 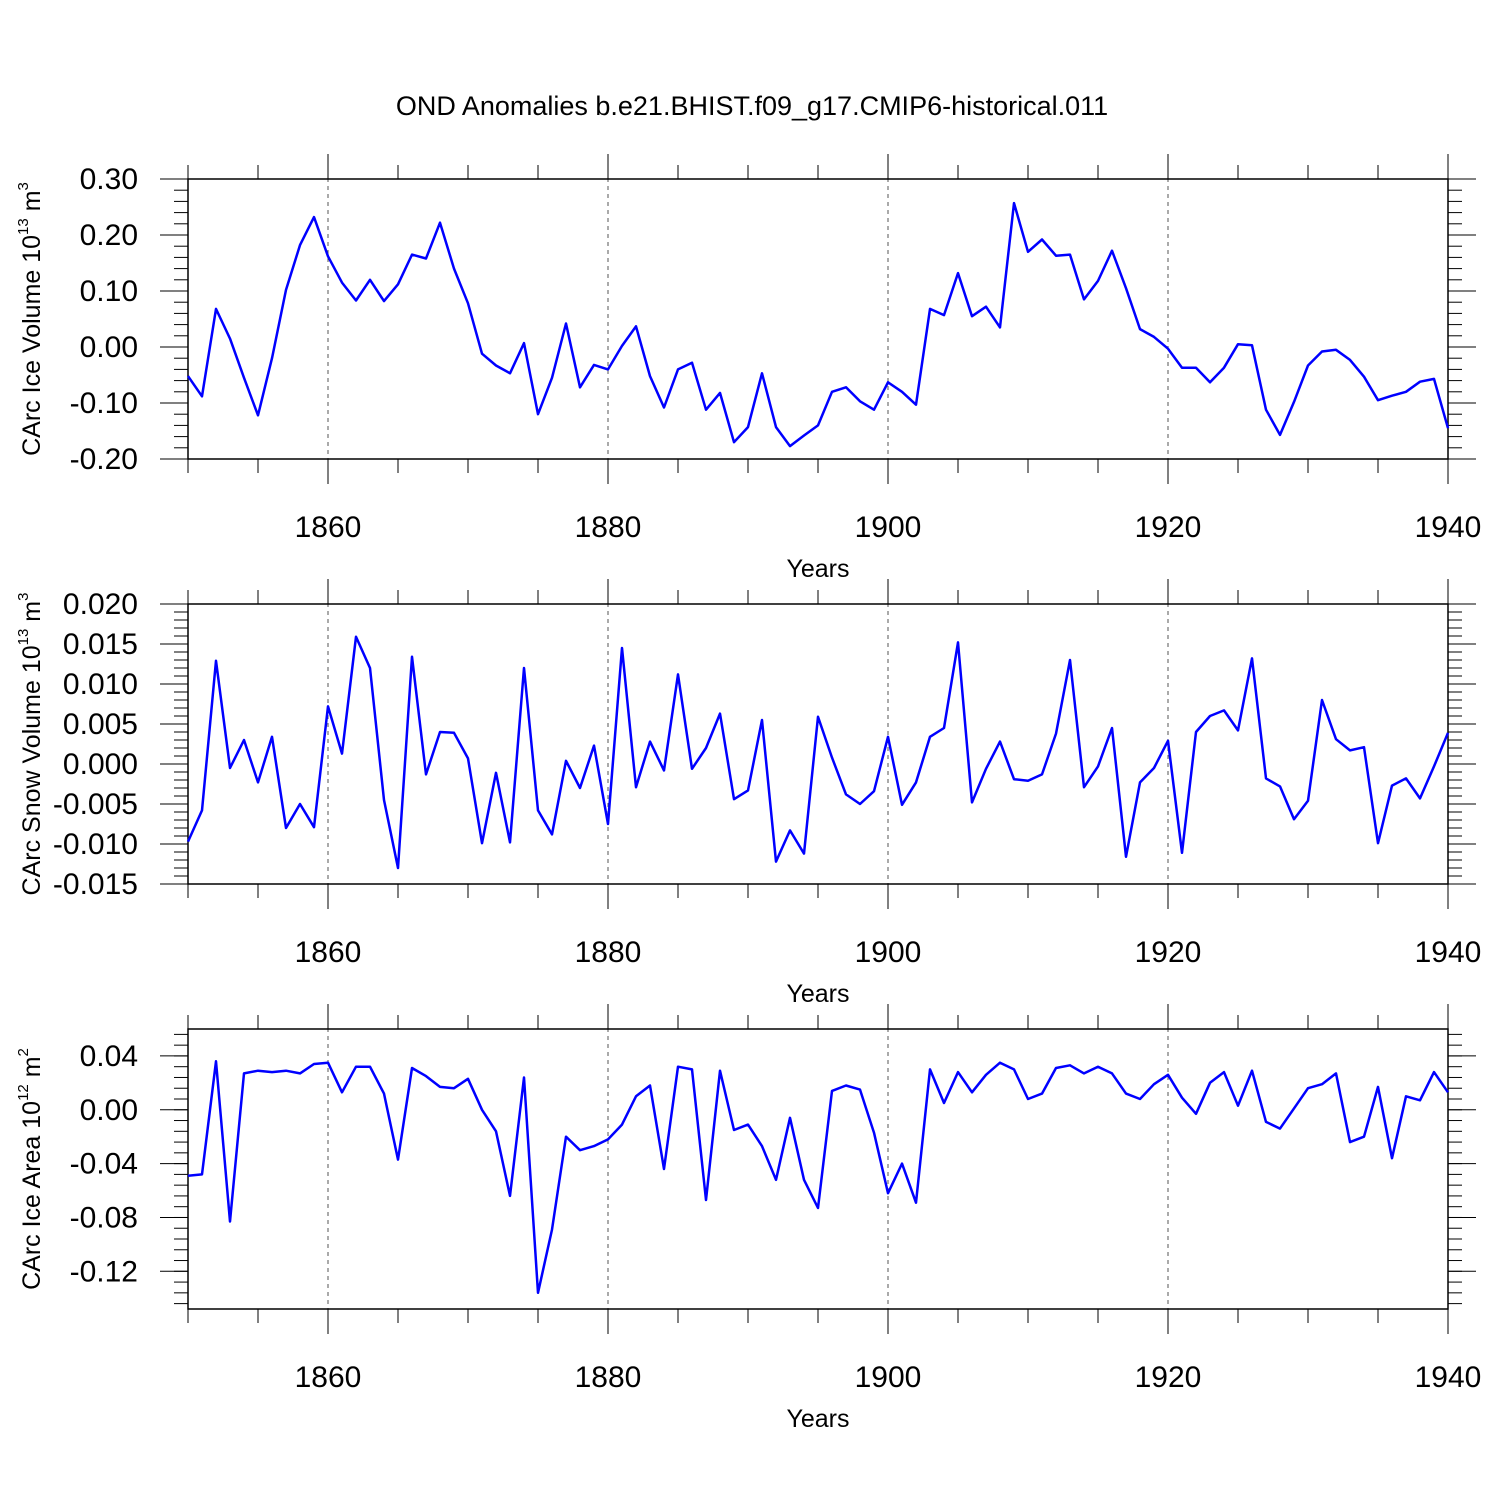 What do you see at coordinates (100, 644) in the screenshot?
I see `y-tick-label: 0.015` at bounding box center [100, 644].